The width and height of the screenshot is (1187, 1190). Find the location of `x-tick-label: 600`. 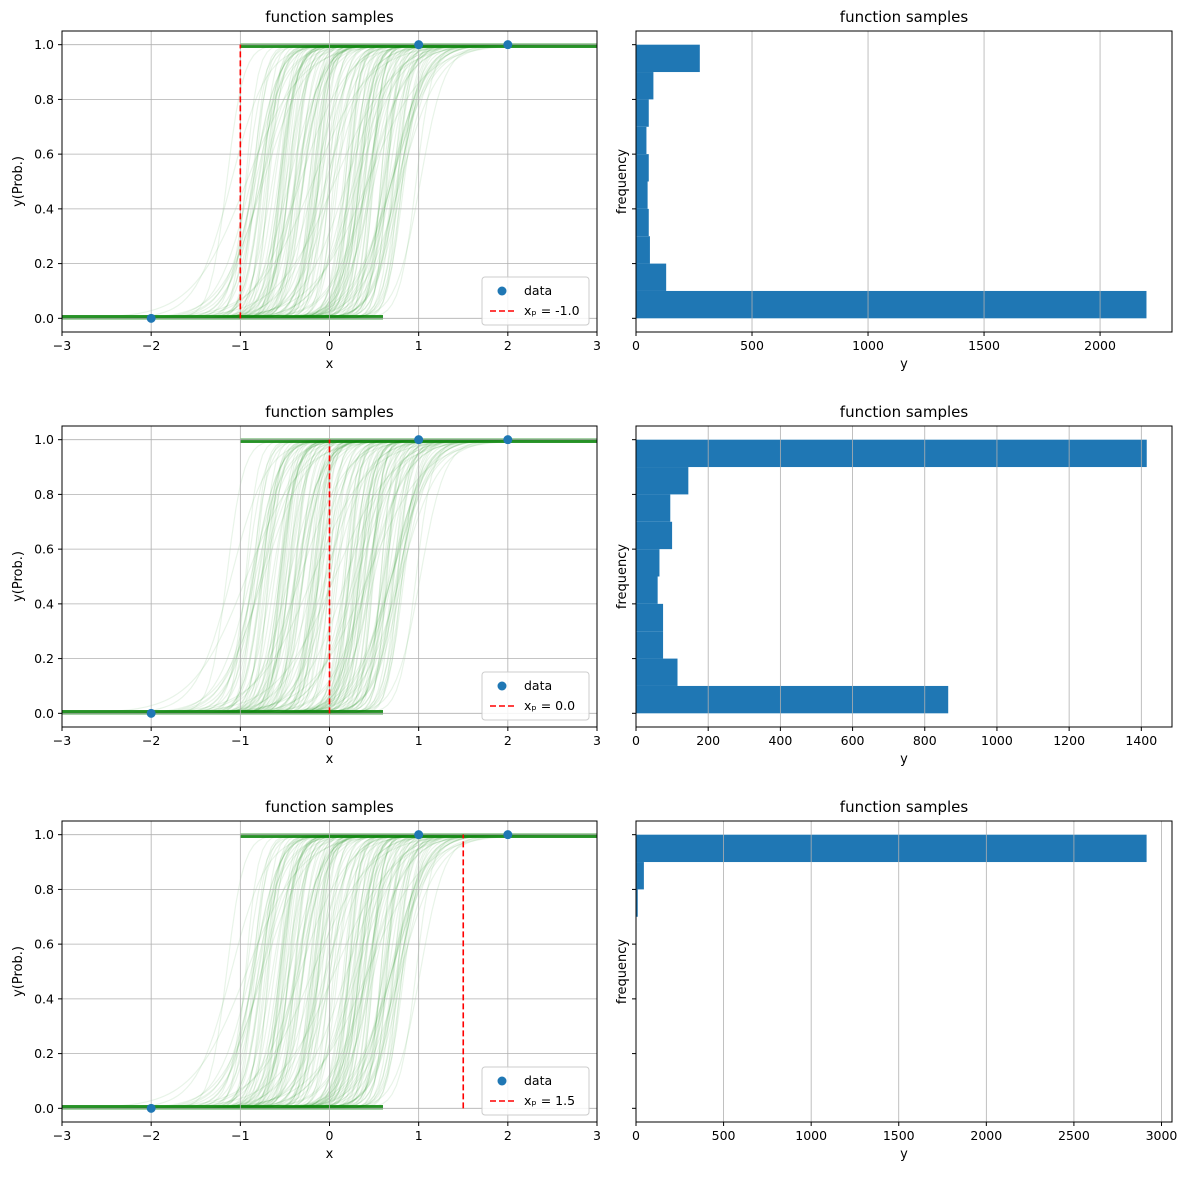

x-tick-label: 600 is located at coordinates (853, 740).